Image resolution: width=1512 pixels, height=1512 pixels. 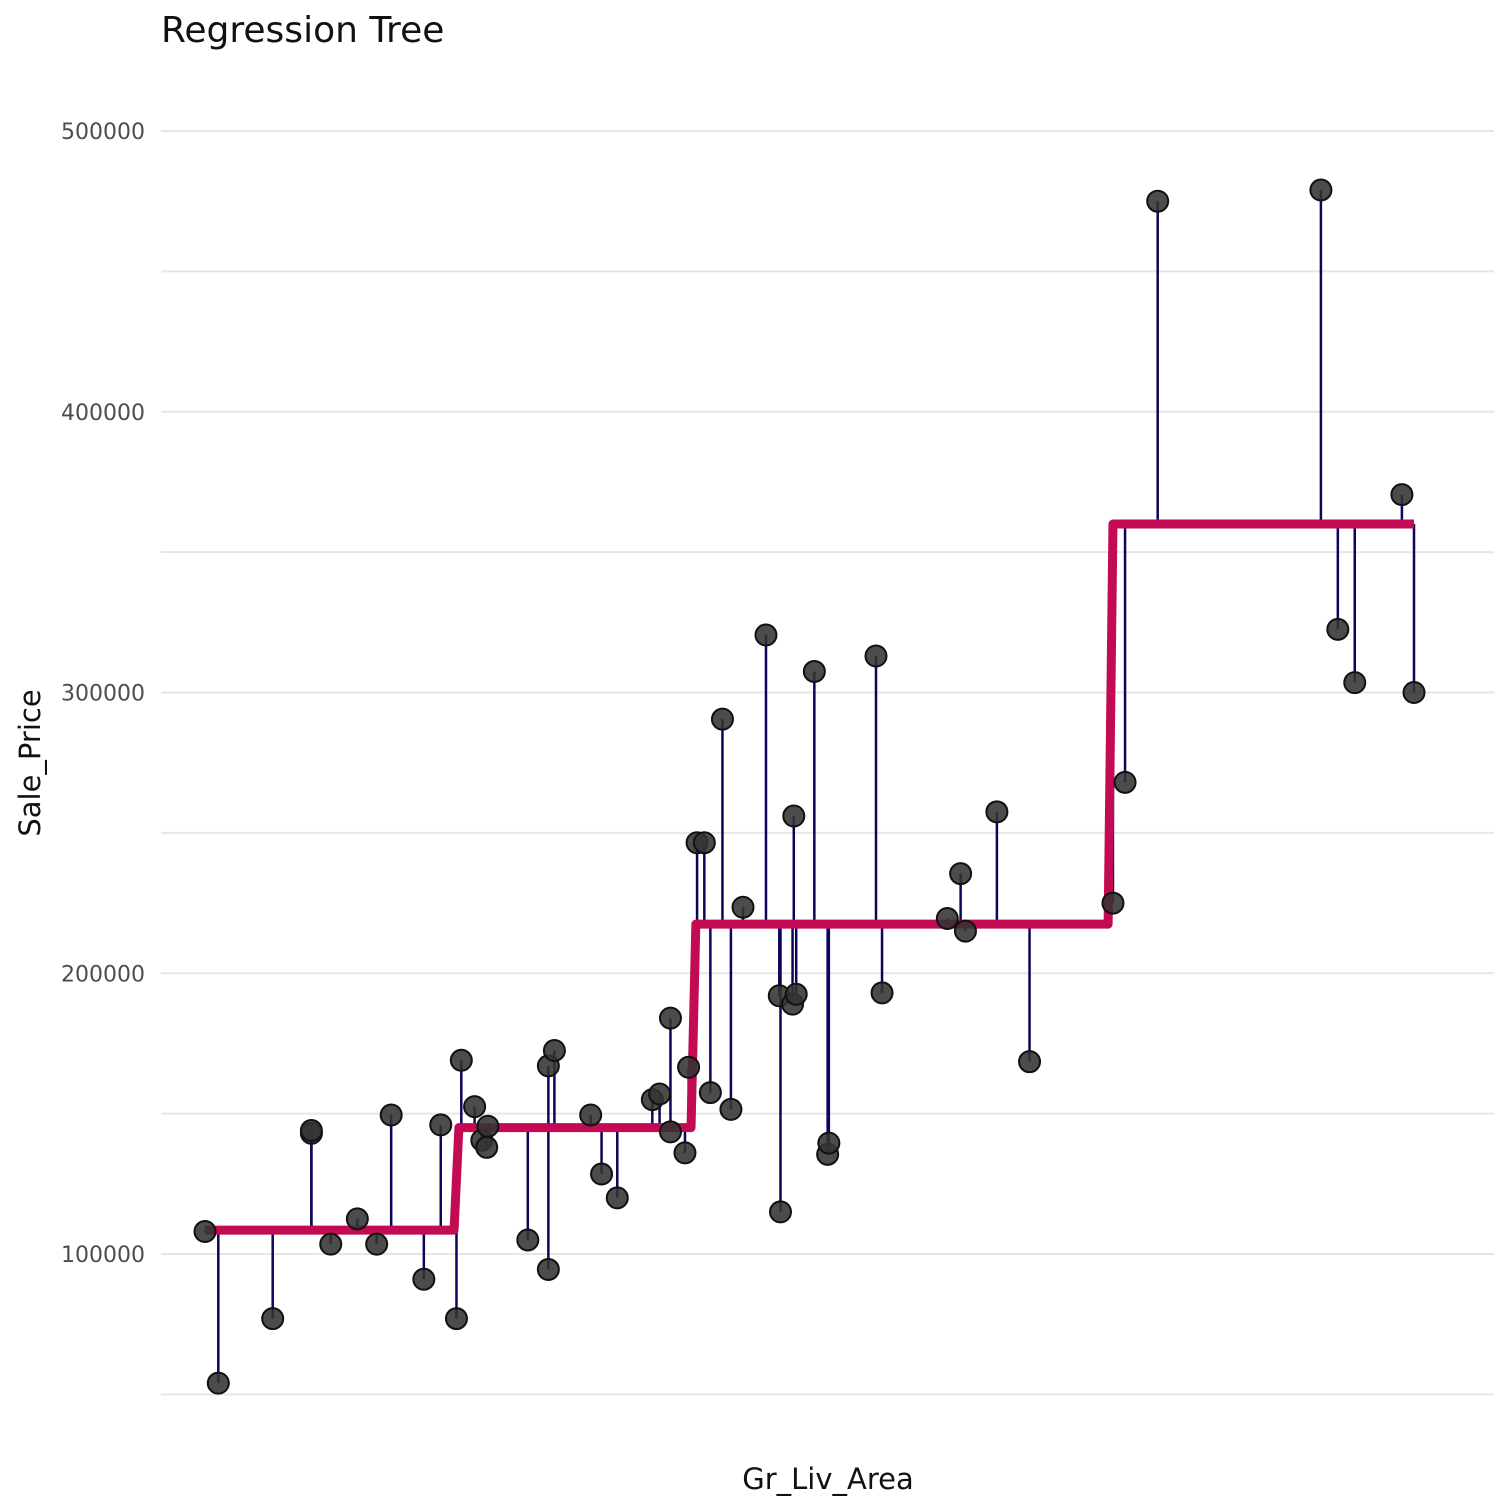 I want to click on x-axis-title: Gr_Liv_Area, so click(x=828, y=1479).